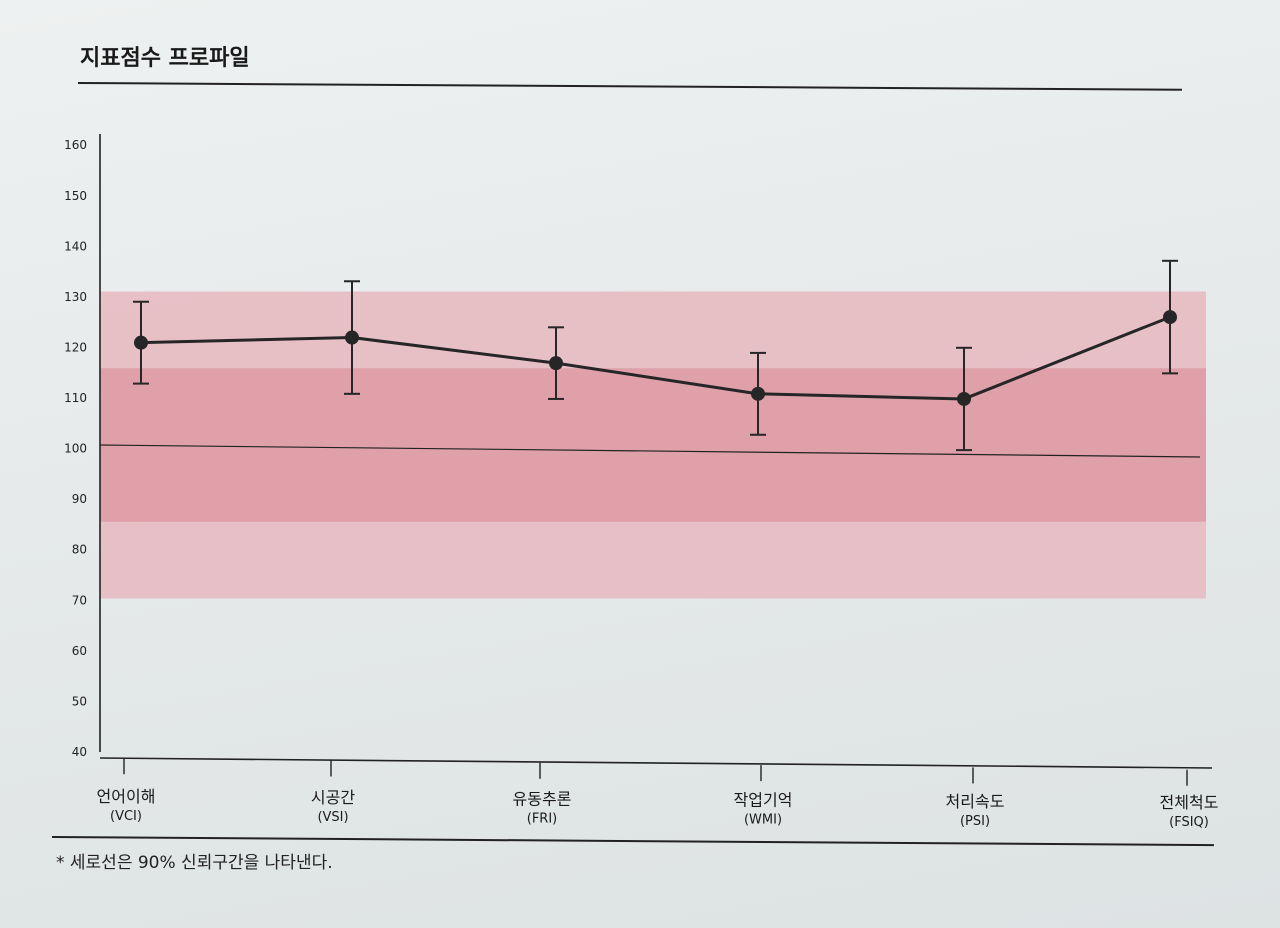  Describe the element at coordinates (542, 818) in the screenshot. I see `x-category-abbr-2: (FRI)` at that location.